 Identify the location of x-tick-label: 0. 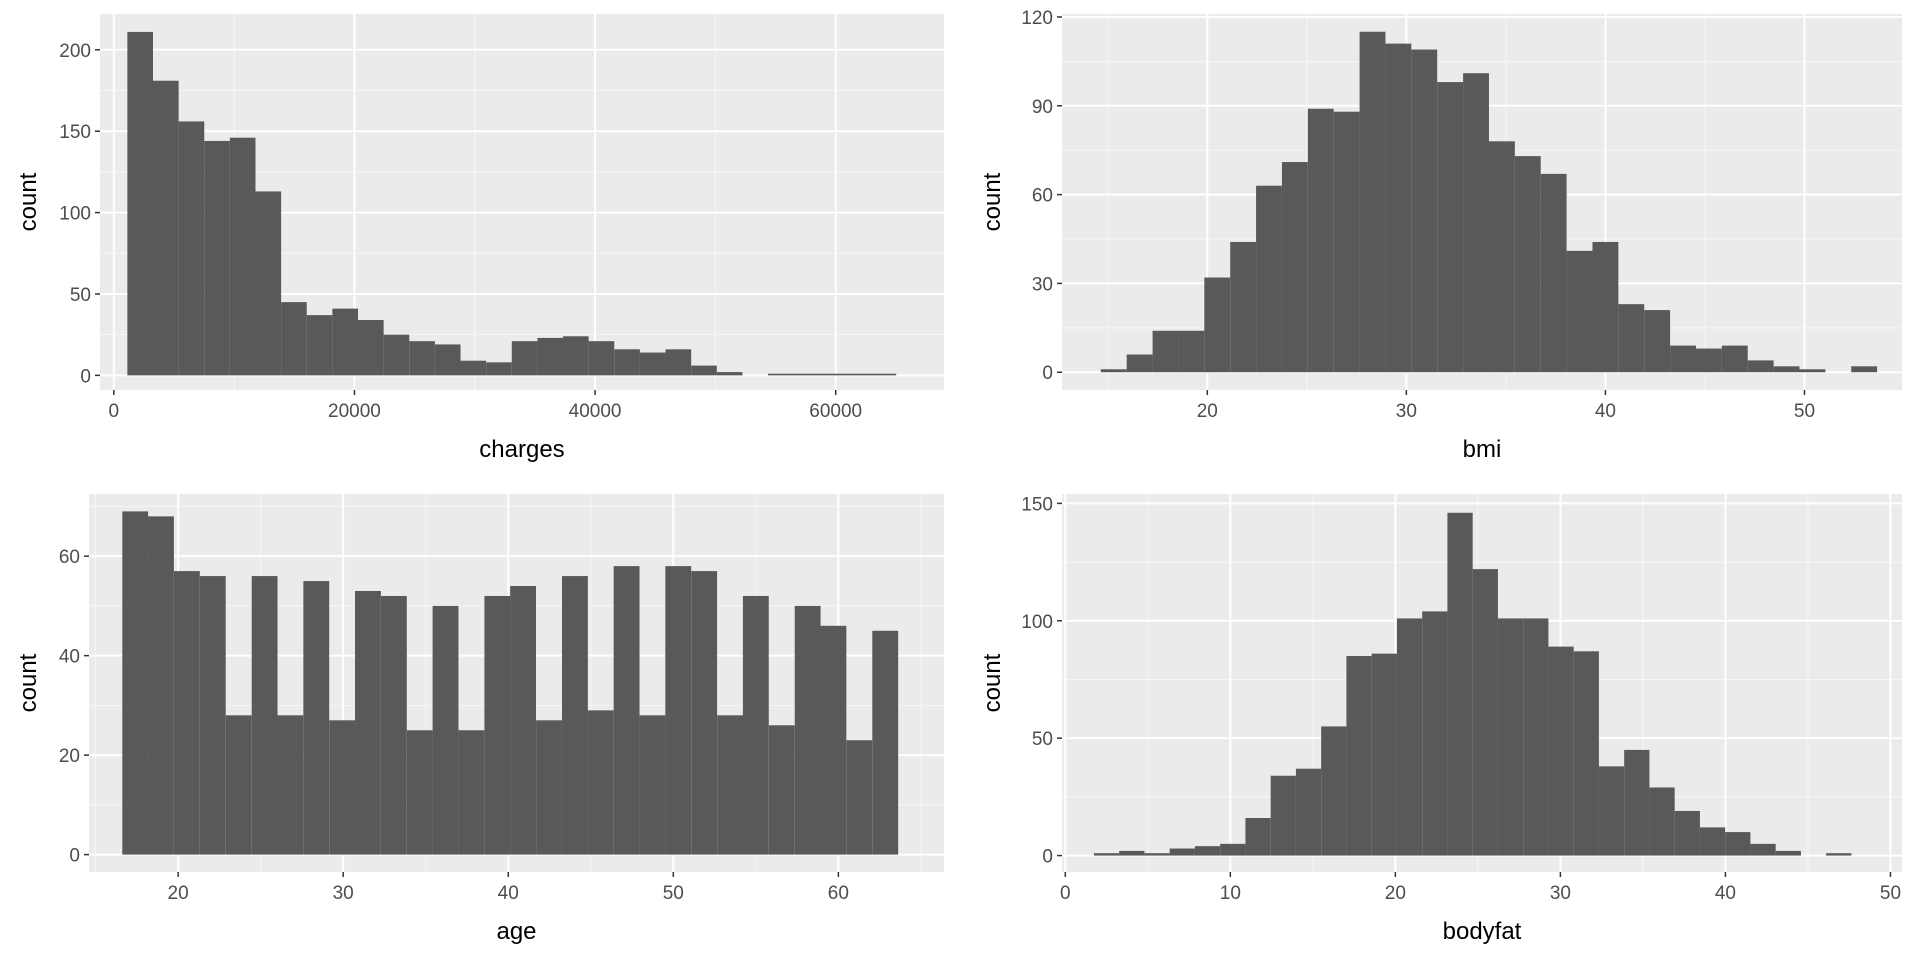
(1065, 893).